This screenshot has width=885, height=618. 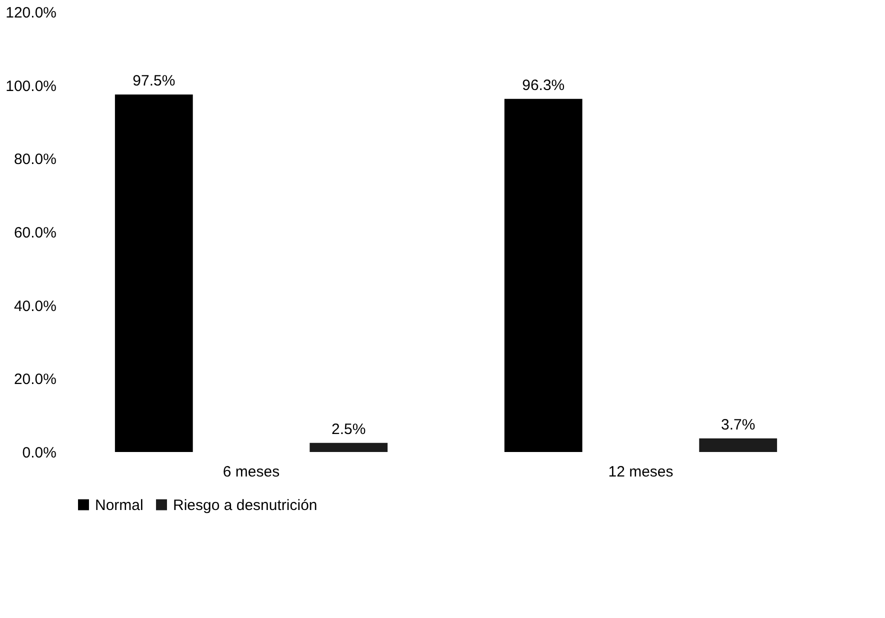 I want to click on legend-label: Normal, so click(x=119, y=505).